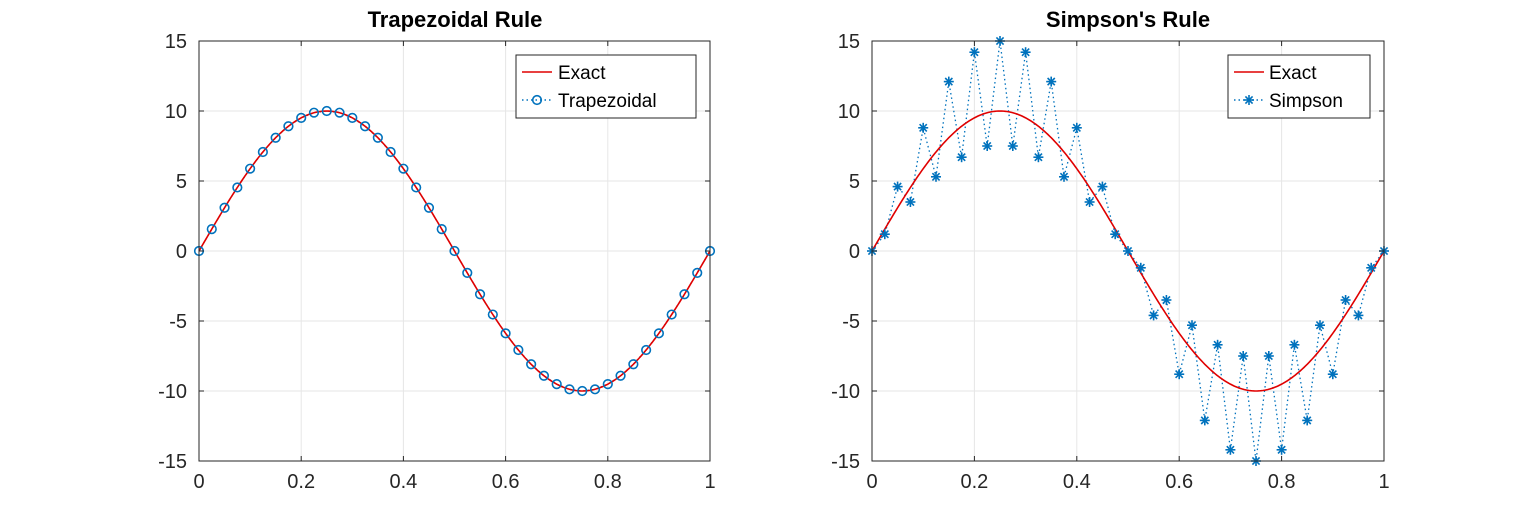 The image size is (1529, 518). I want to click on y-tick-label: 0, so click(181, 252).